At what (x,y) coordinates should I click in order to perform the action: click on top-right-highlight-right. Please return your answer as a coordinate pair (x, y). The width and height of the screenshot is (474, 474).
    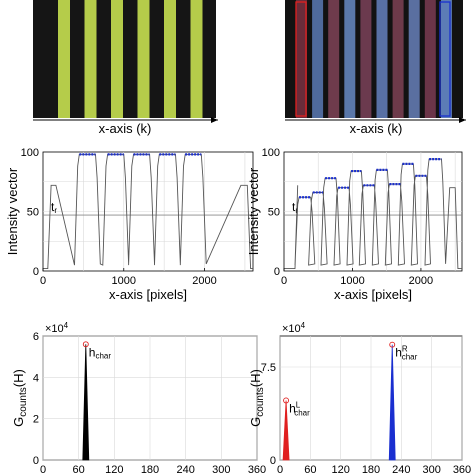
    Looking at the image, I should click on (445, 59).